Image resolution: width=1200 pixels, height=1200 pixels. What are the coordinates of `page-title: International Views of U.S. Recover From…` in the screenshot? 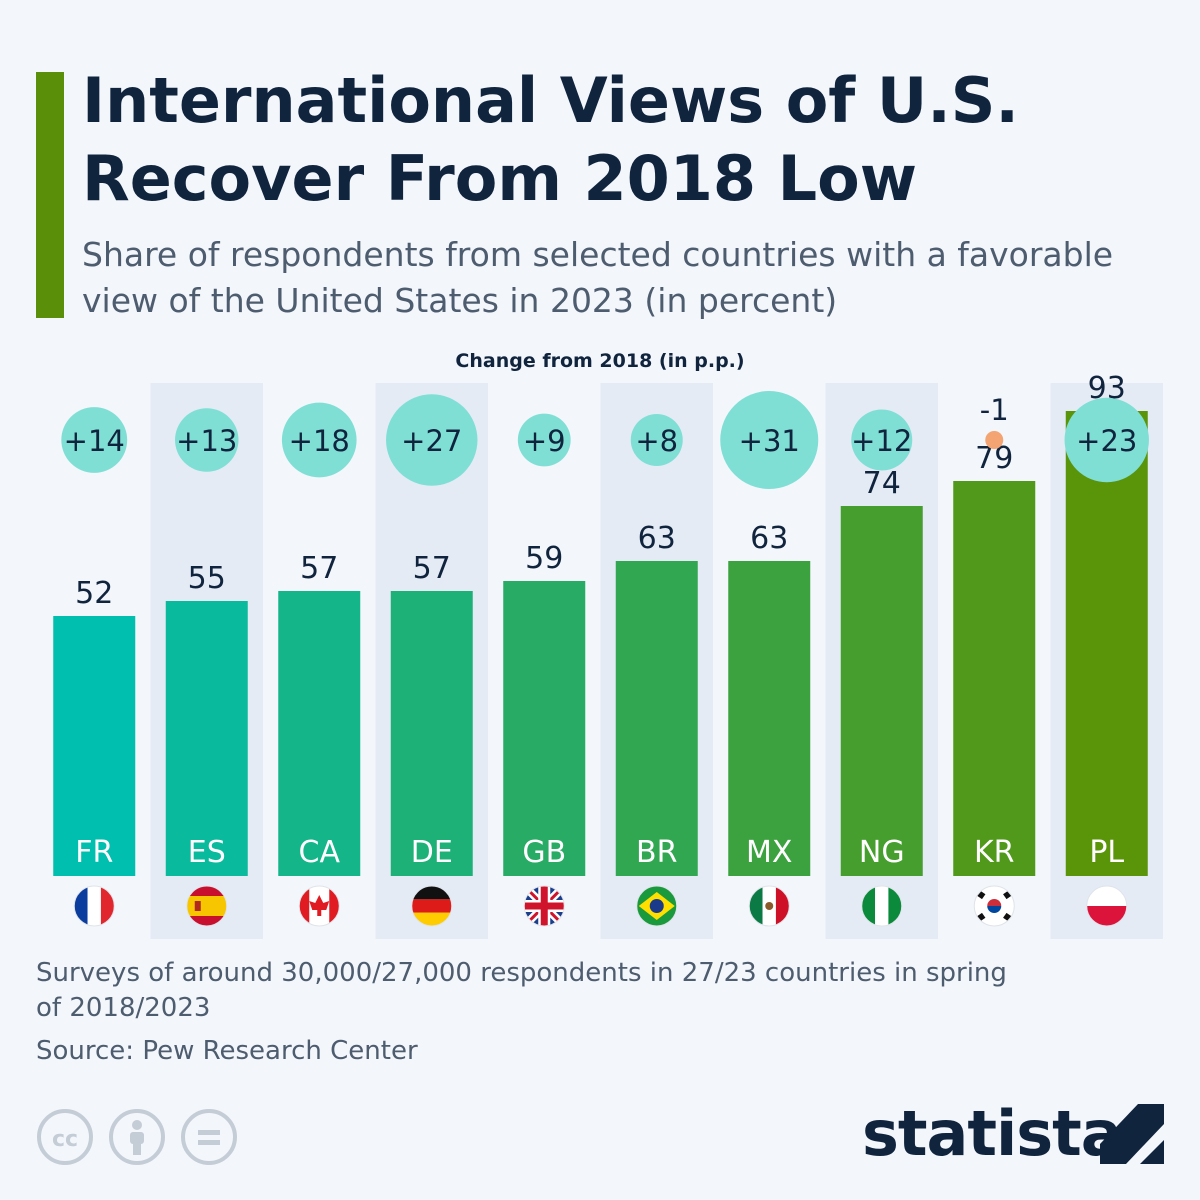 It's located at (550, 139).